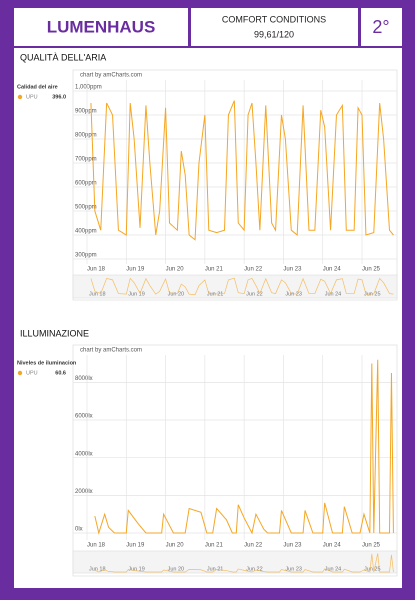 This screenshot has width=415, height=600. Describe the element at coordinates (86, 184) in the screenshot. I see `y-tick-label: 600ppm` at that location.